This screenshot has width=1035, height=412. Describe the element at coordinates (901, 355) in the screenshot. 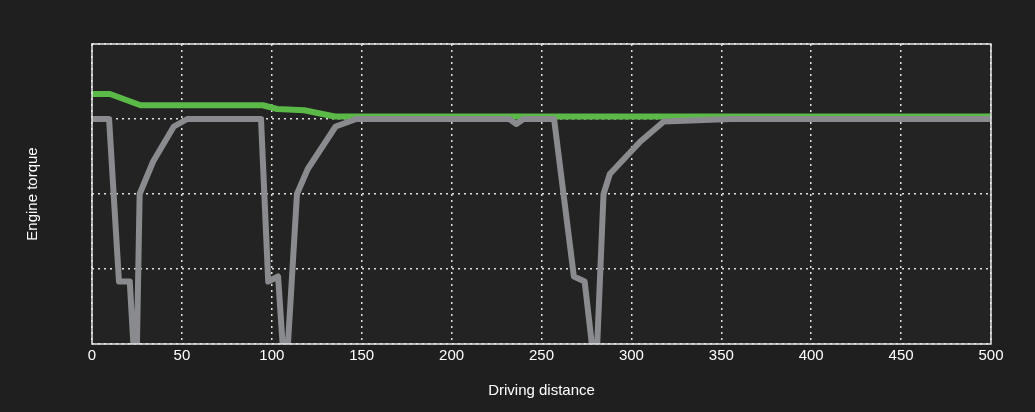

I see `x-tick-label: 450` at that location.